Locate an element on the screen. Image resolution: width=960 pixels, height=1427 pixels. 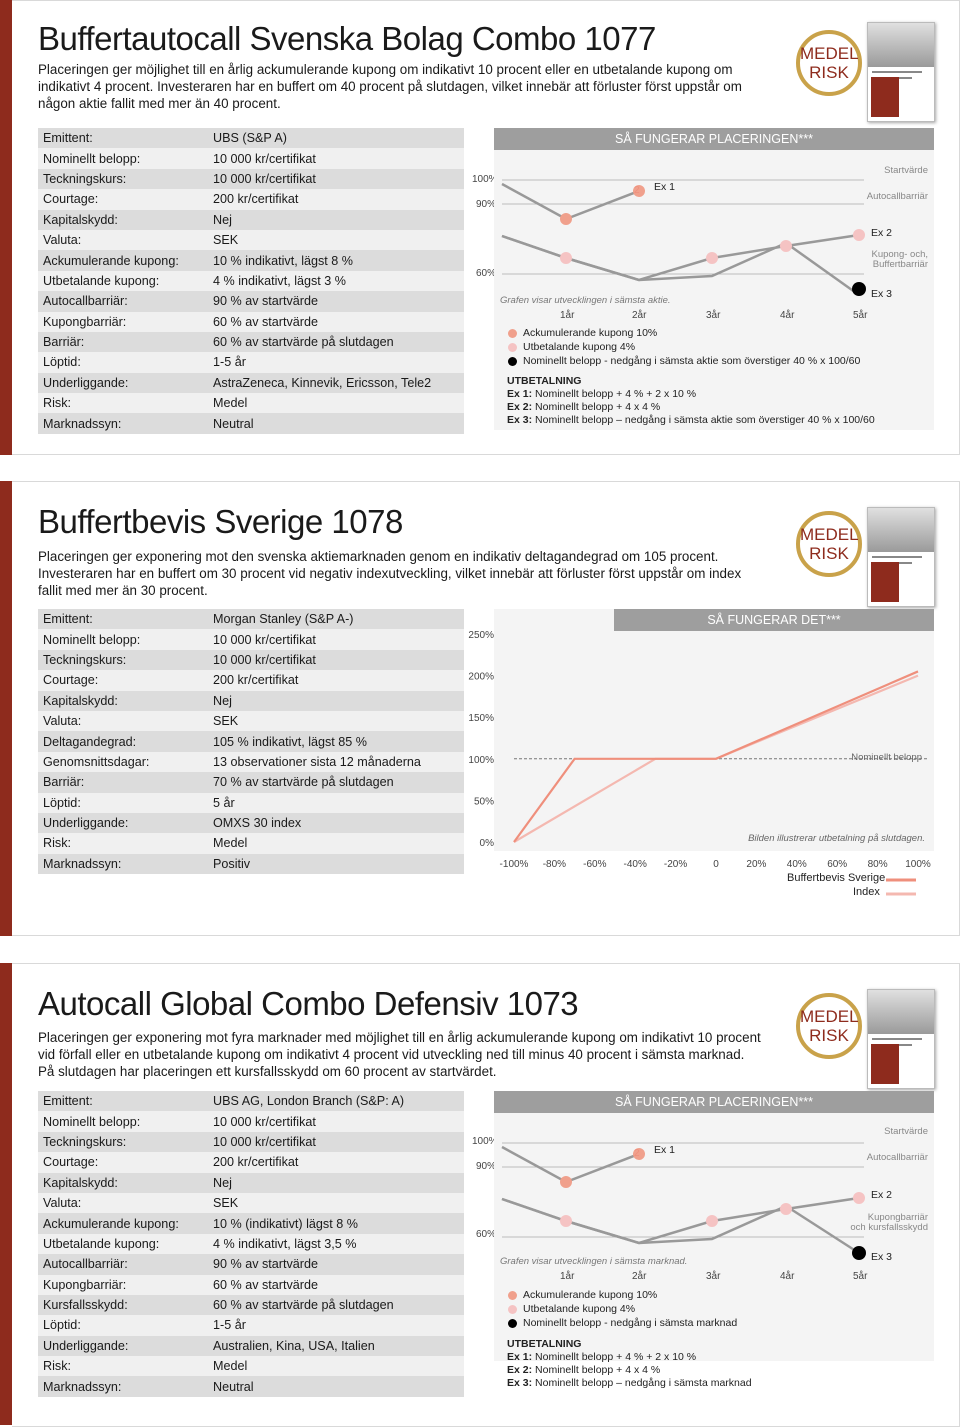
legend-item: Utbetalande kupong 4% is located at coordinates (684, 347).